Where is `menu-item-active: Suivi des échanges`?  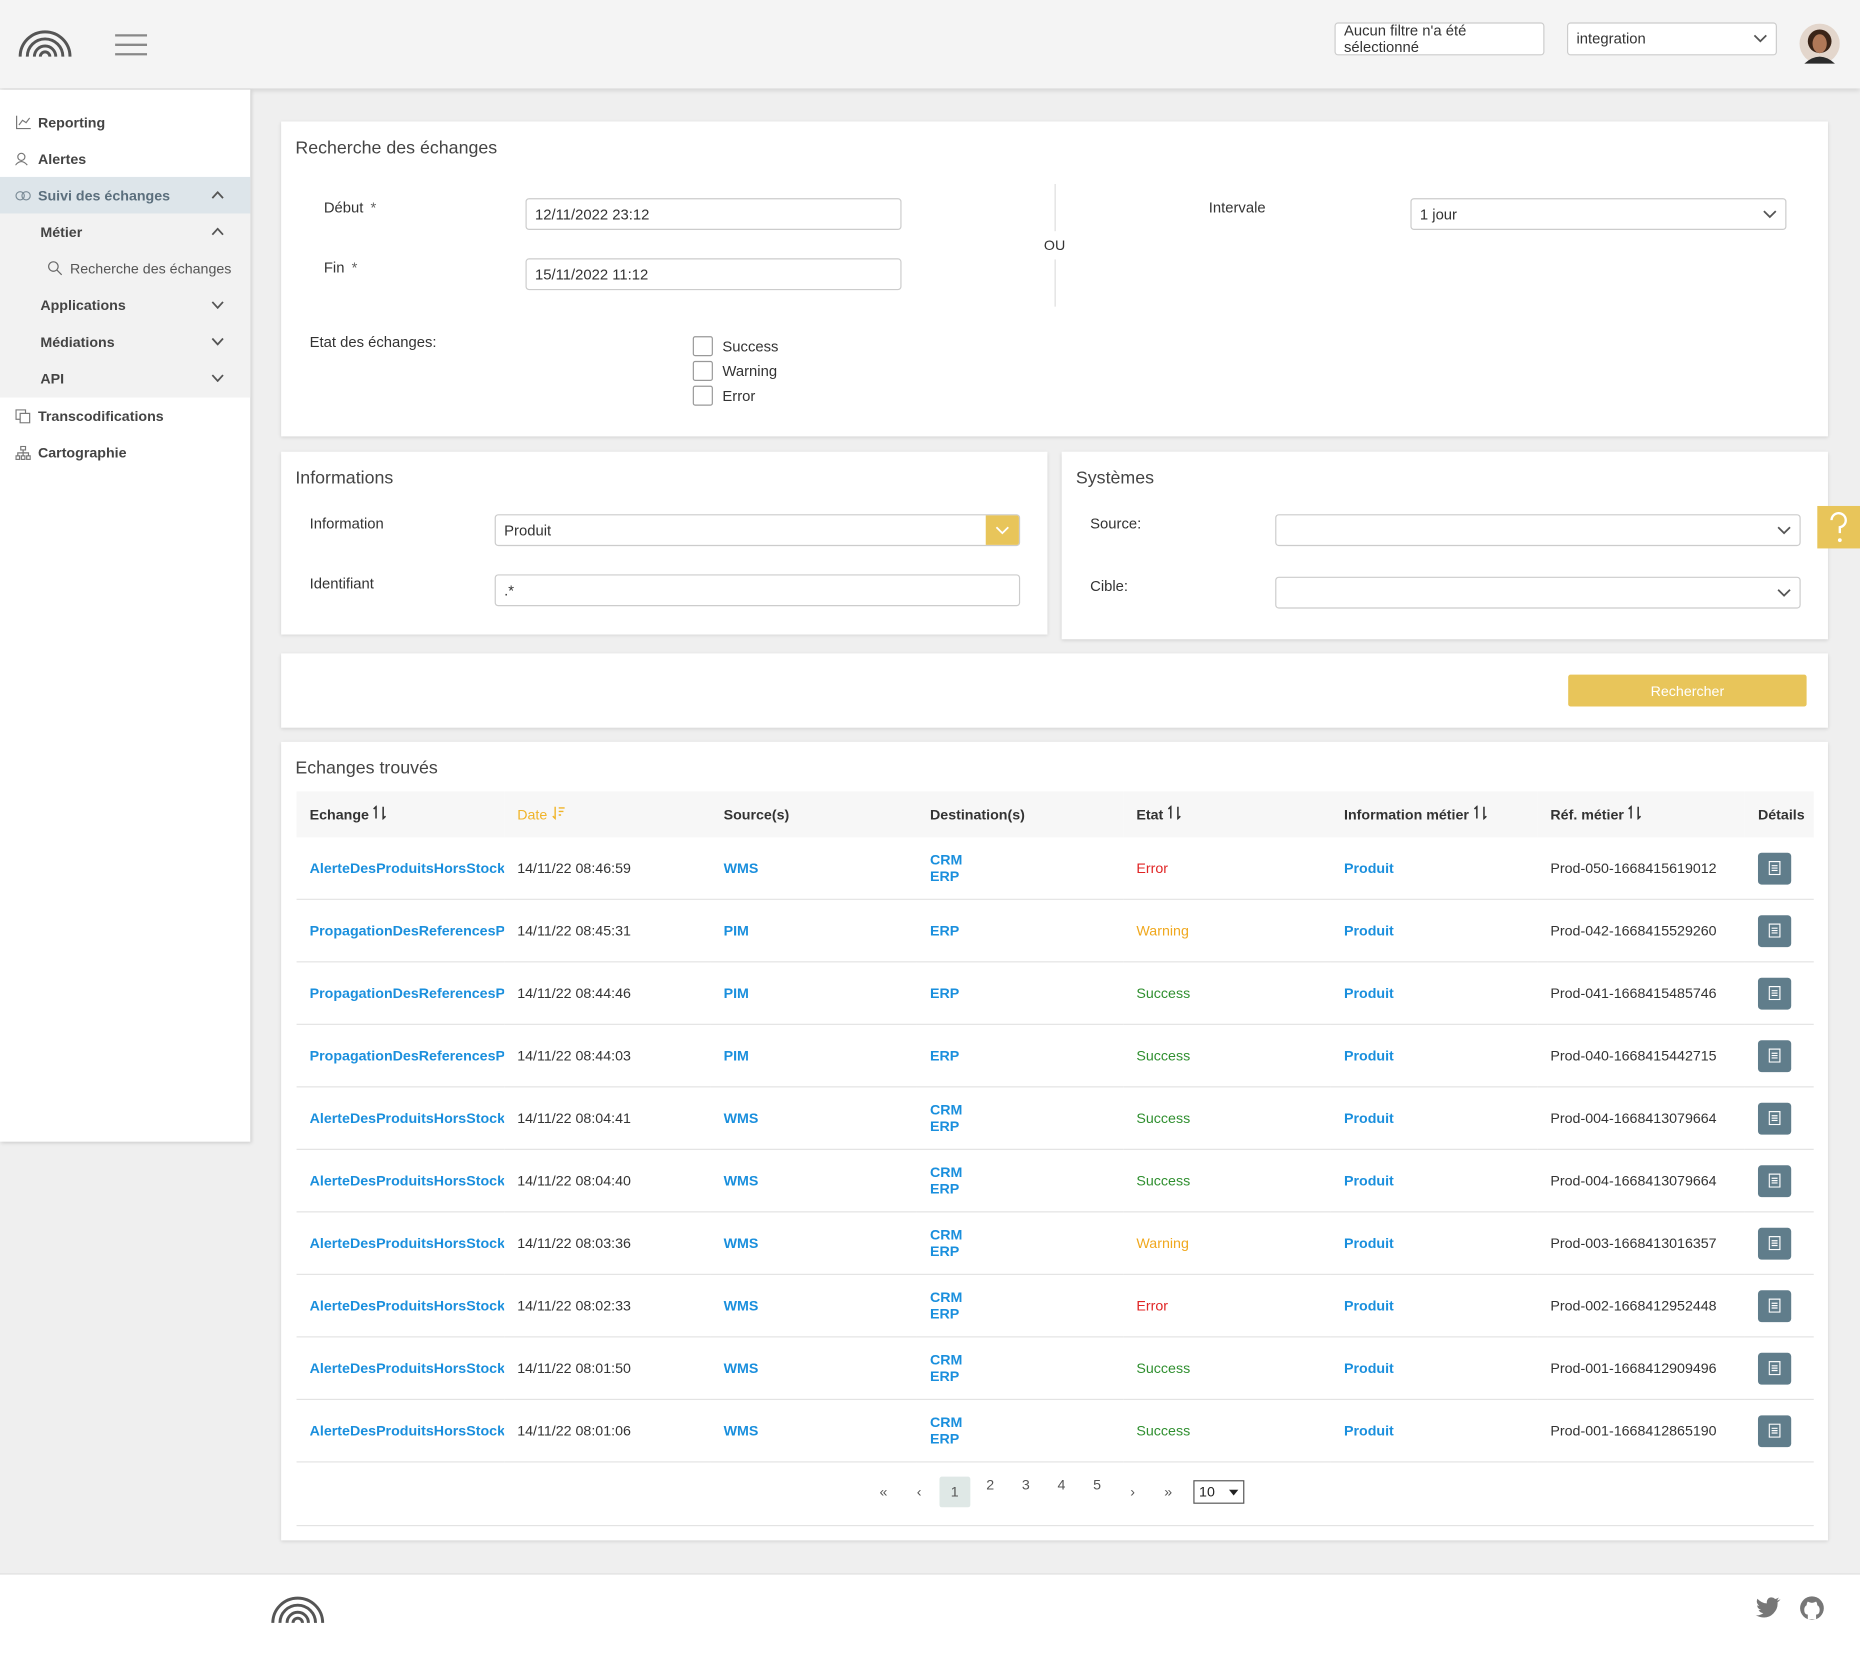
menu-item-active: Suivi des échanges is located at coordinates (125, 195).